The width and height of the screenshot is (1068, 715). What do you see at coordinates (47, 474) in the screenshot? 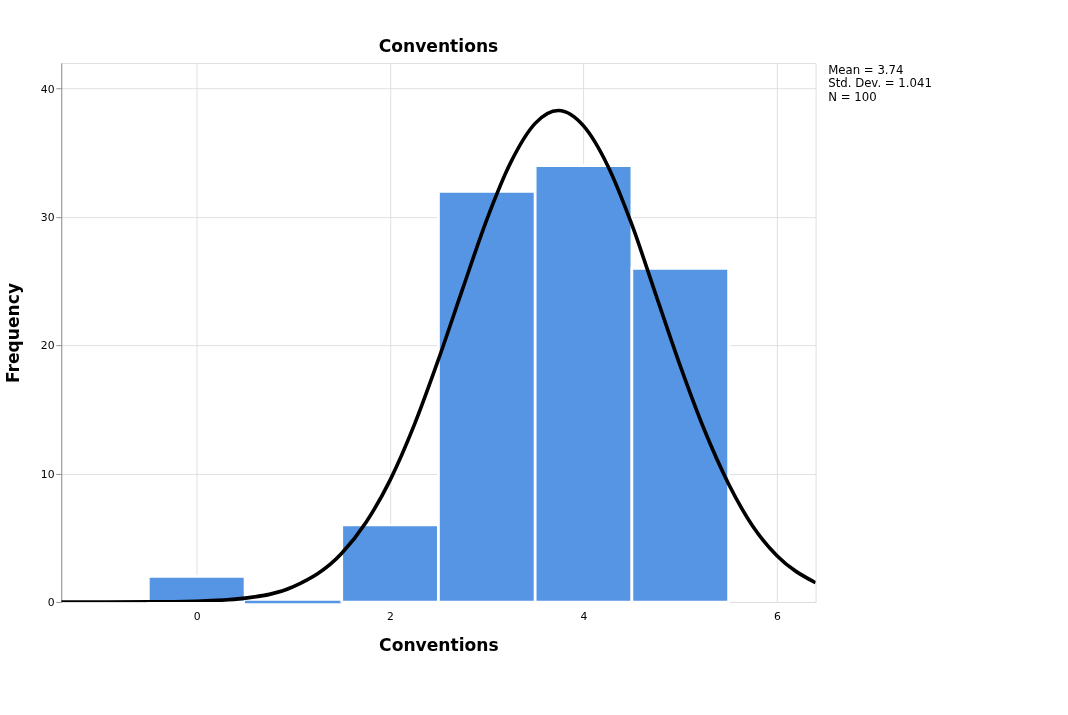
I see `y-tick-label: 10` at bounding box center [47, 474].